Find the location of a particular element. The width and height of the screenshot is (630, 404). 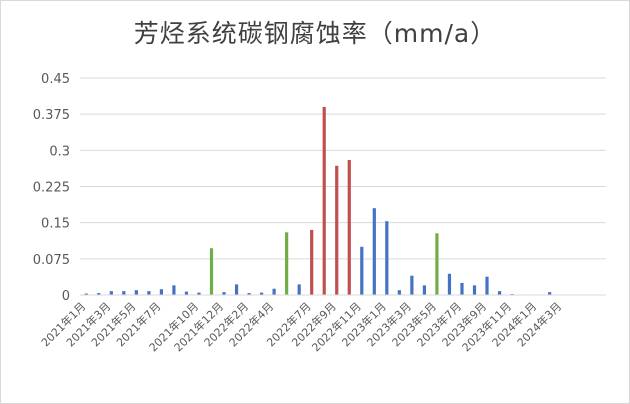

y-tick-label: 0.225 is located at coordinates (51, 188).